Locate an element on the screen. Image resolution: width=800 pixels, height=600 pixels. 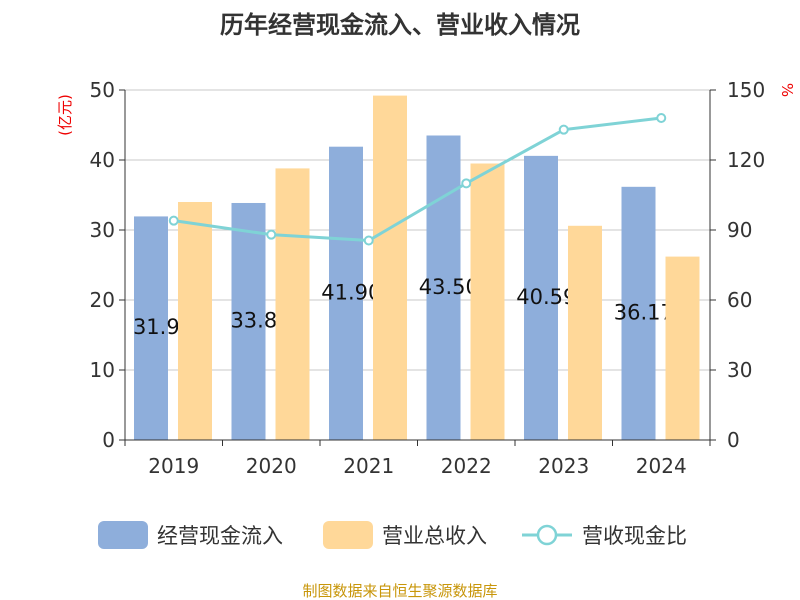
legend-label: 营收现金比 is located at coordinates (634, 536).